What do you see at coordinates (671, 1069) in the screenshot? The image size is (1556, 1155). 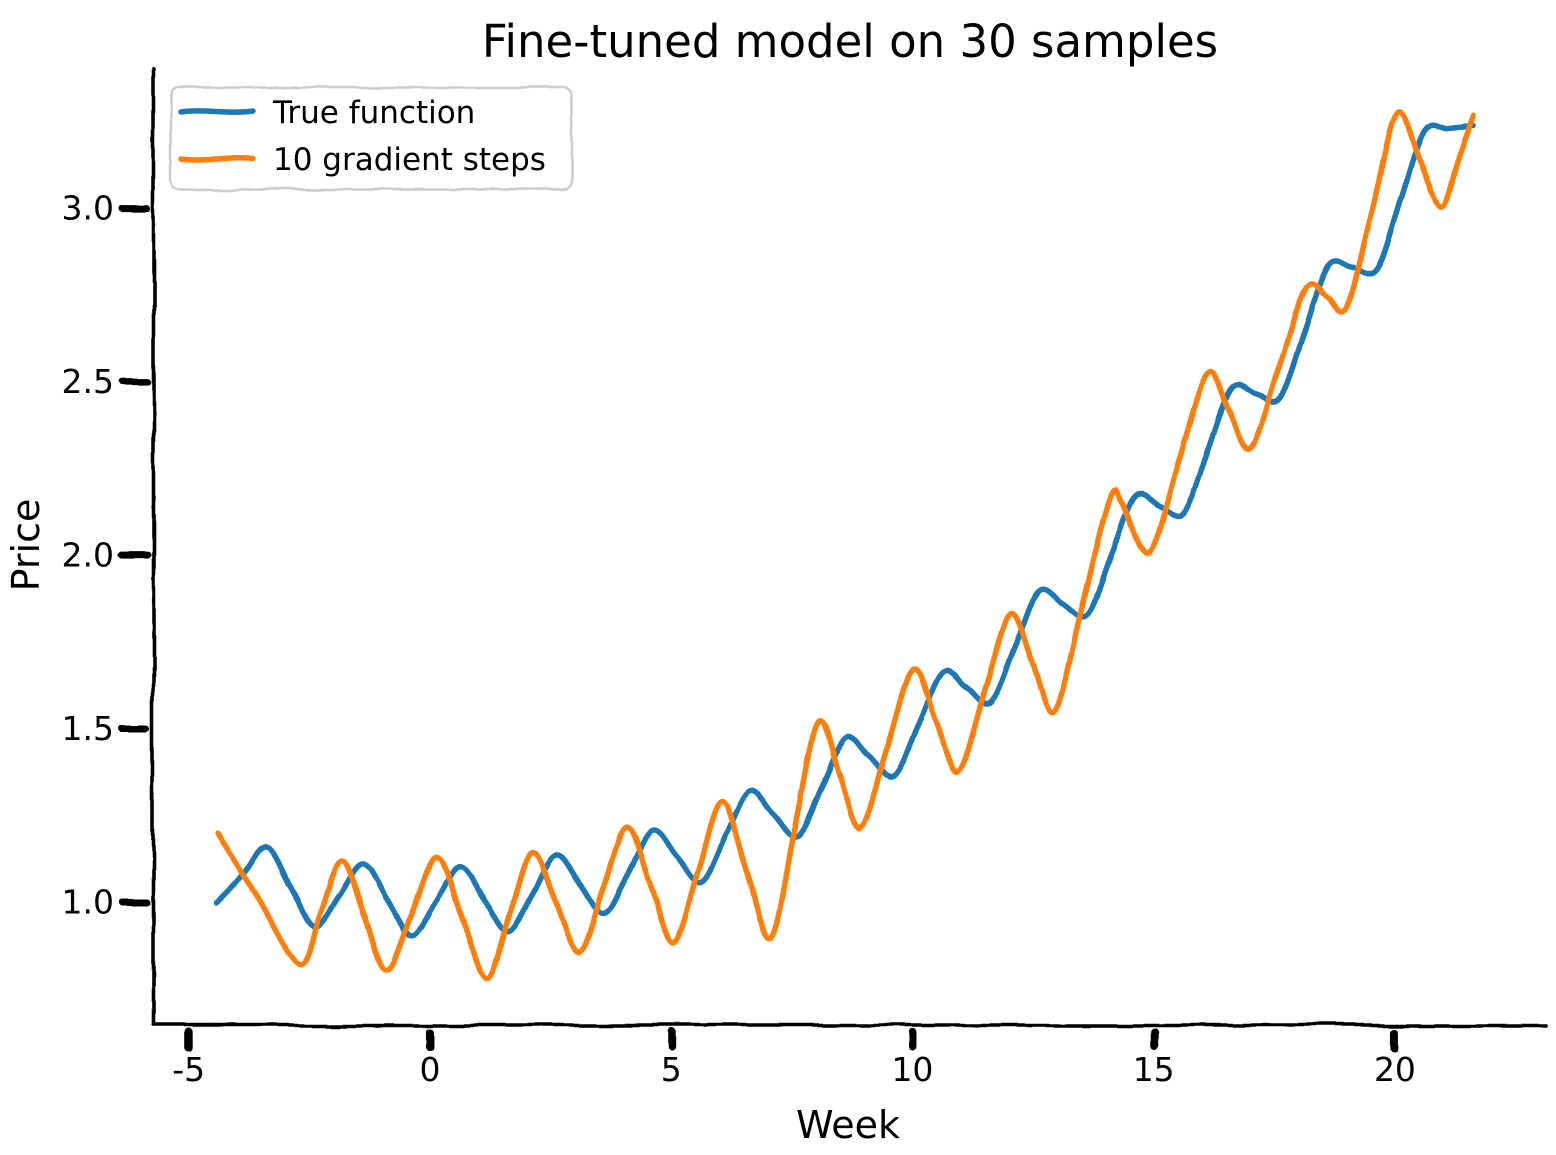 I see `x-tick-label: 5` at bounding box center [671, 1069].